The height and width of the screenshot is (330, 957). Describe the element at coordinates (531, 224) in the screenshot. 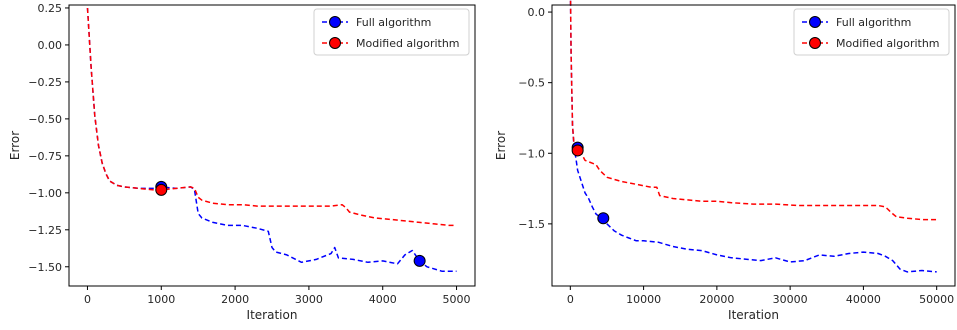

I see `y-tick-label: −1.5` at that location.